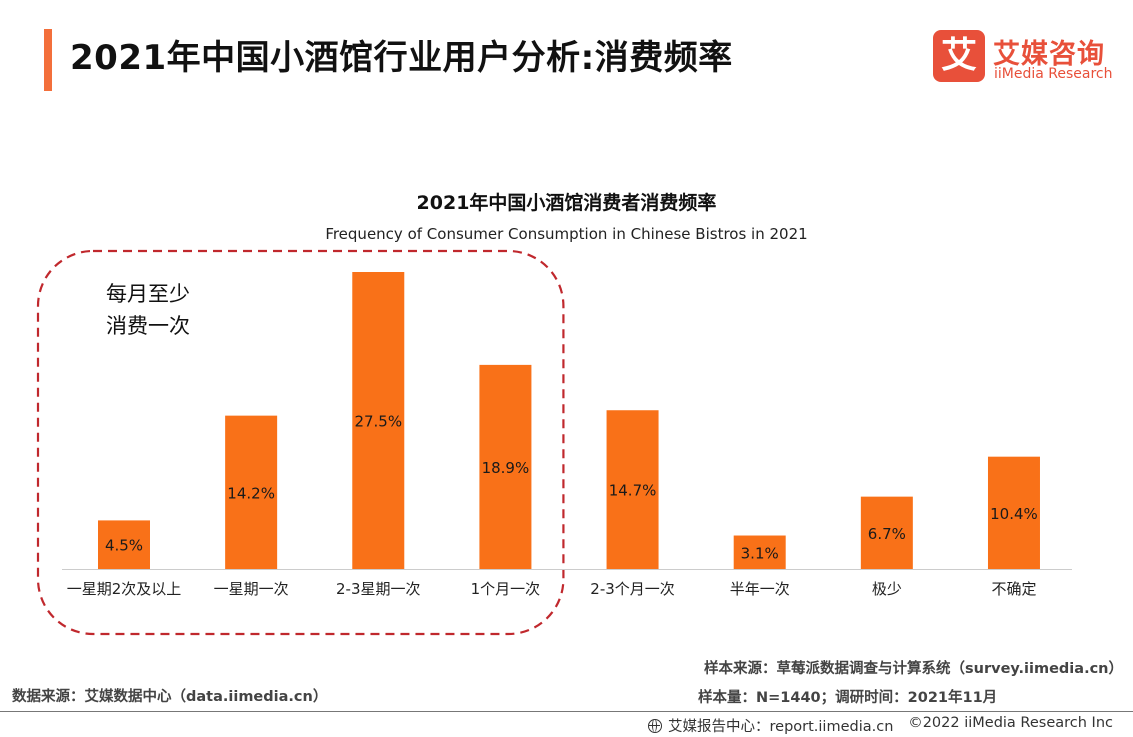 This screenshot has width=1133, height=737. I want to click on logo-mark: 艾, so click(959, 56).